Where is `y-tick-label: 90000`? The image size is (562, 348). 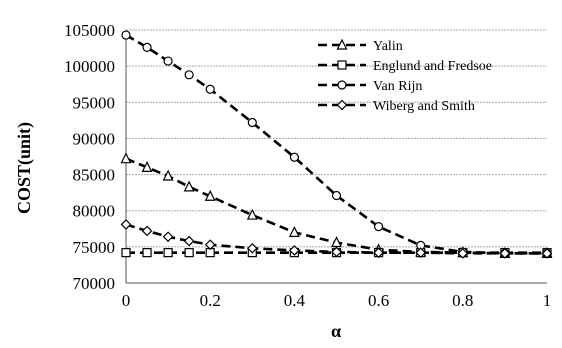
y-tick-label: 90000 is located at coordinates (94, 138).